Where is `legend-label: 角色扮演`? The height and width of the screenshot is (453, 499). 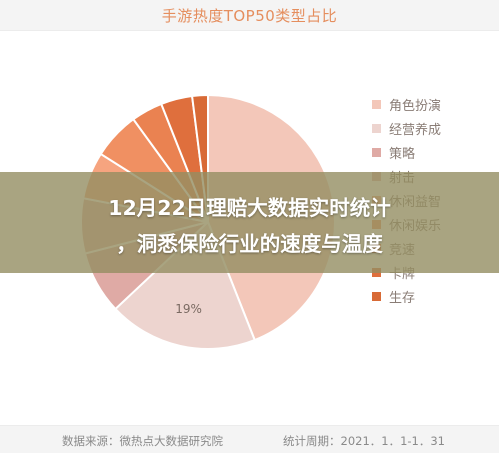
legend-label: 角色扮演 is located at coordinates (415, 106).